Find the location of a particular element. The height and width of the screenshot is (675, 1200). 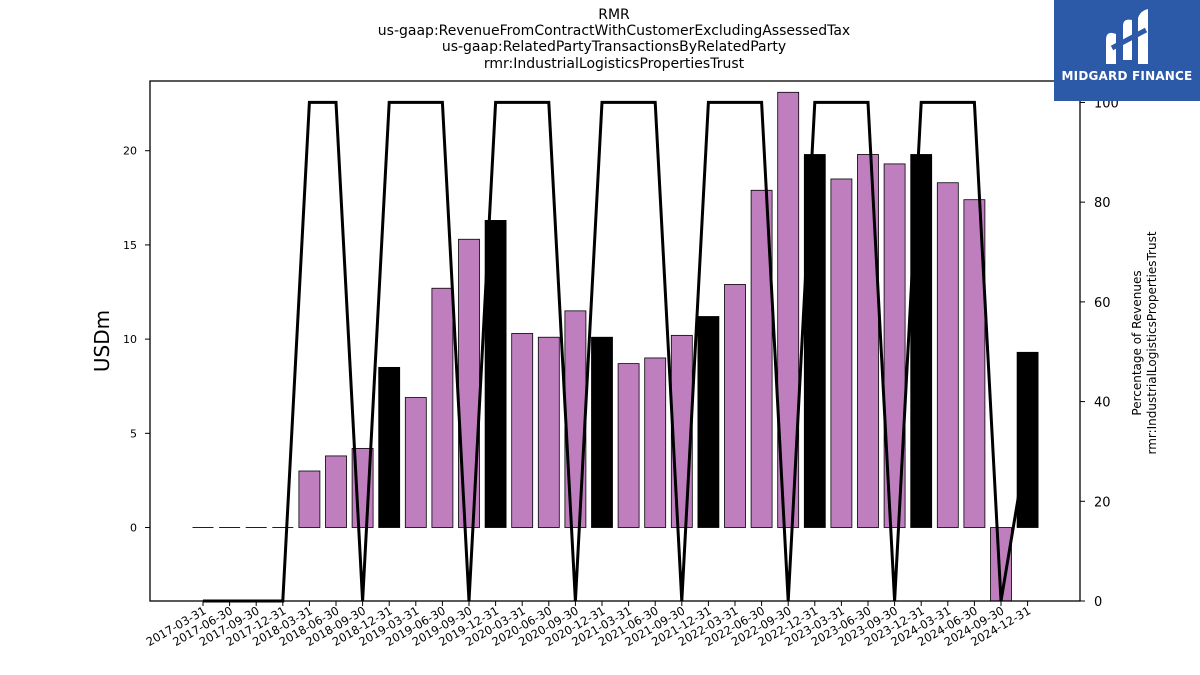

midgard-finance-logo: MIDGARD FINANCE is located at coordinates (1127, 50).